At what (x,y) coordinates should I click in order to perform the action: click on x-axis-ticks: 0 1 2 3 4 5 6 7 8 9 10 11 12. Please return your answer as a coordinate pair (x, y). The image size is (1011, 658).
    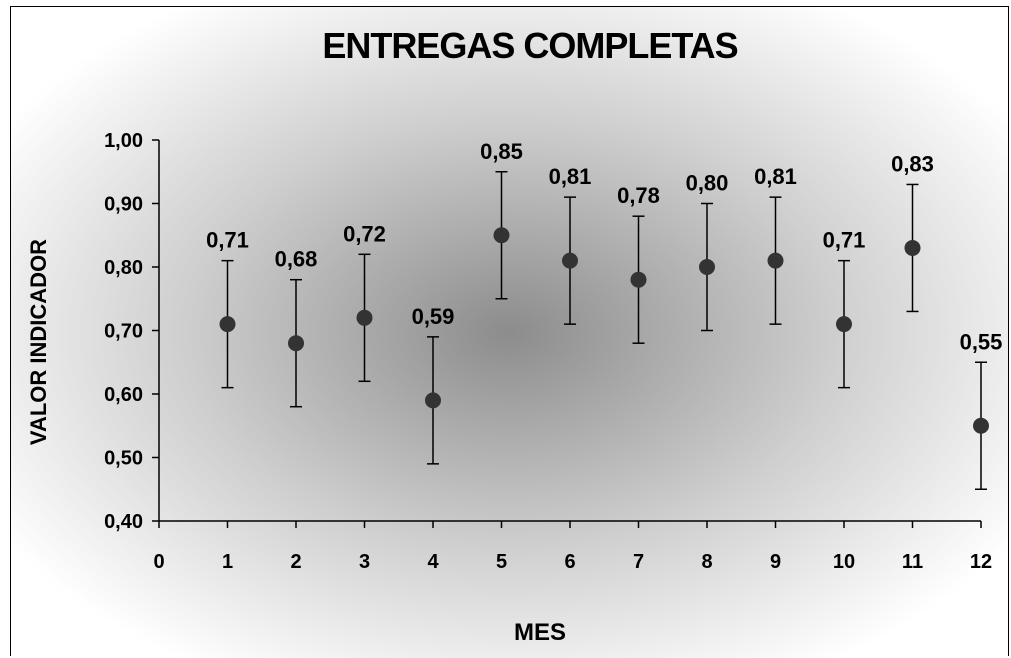
    Looking at the image, I should click on (572, 547).